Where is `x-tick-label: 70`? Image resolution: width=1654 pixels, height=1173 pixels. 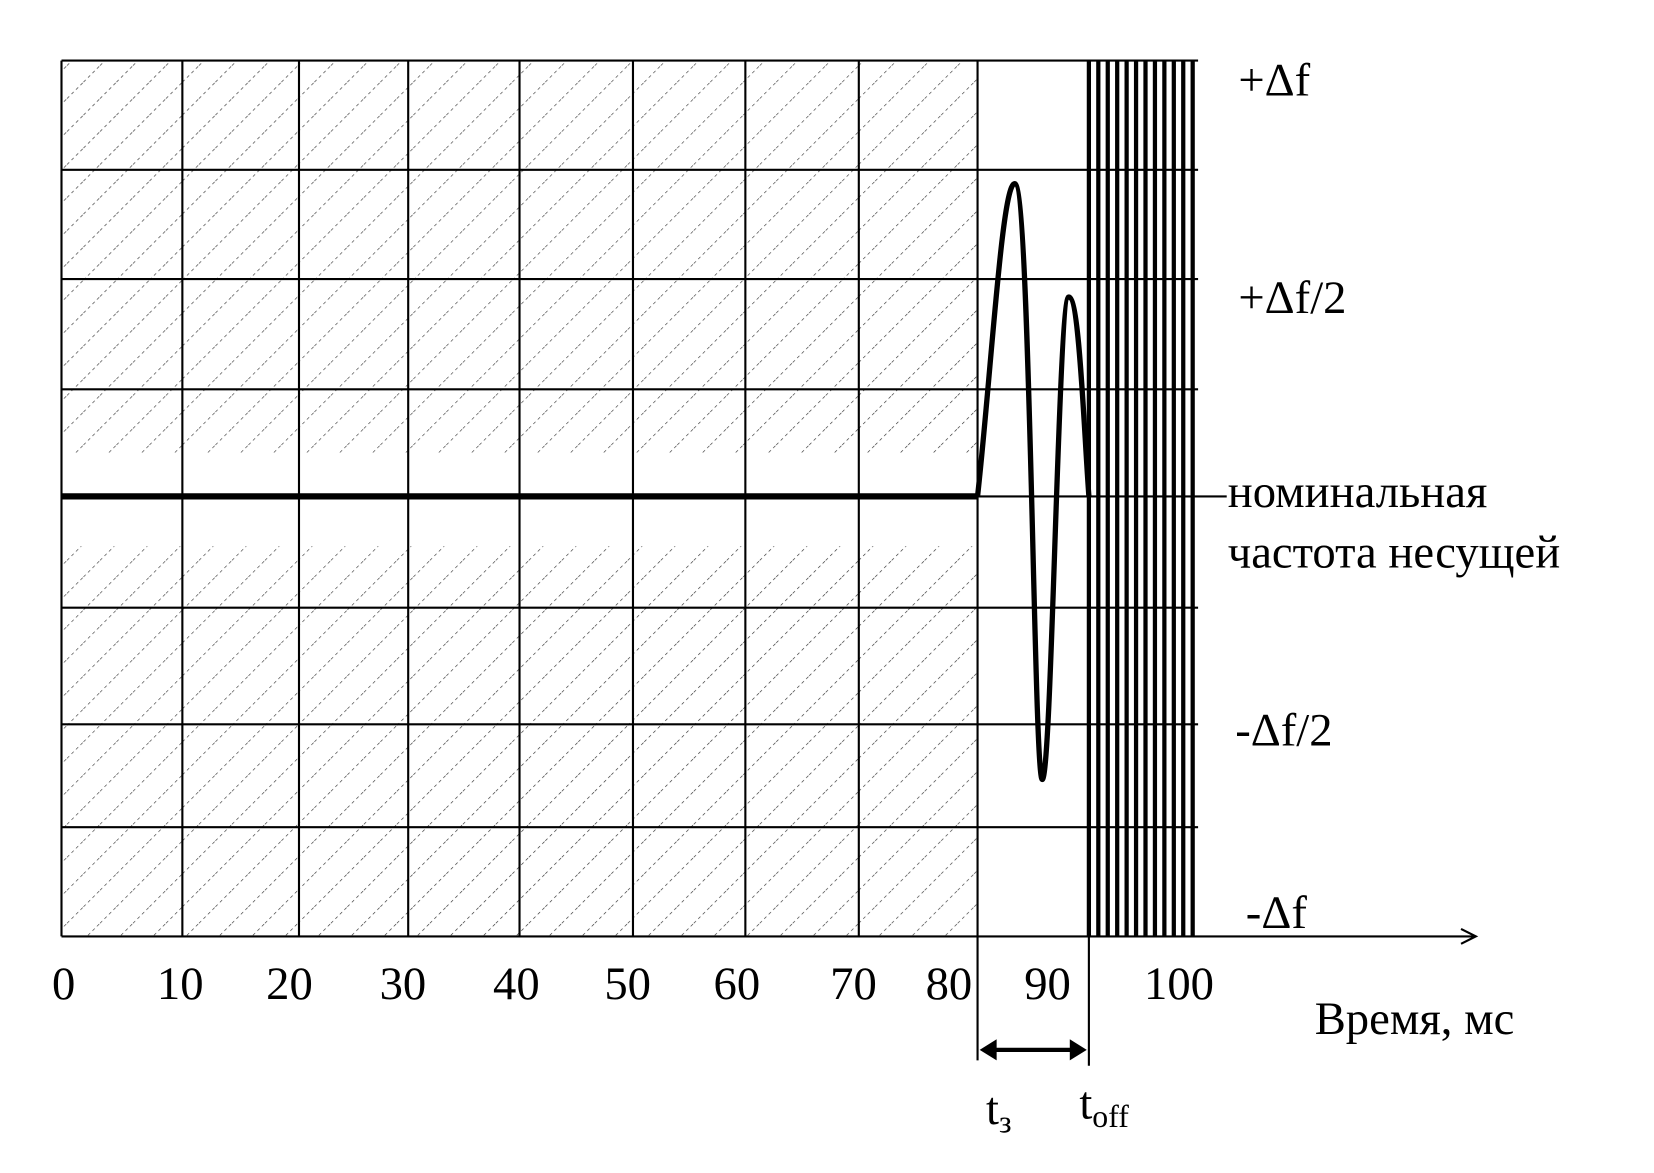
x-tick-label: 70 is located at coordinates (853, 984).